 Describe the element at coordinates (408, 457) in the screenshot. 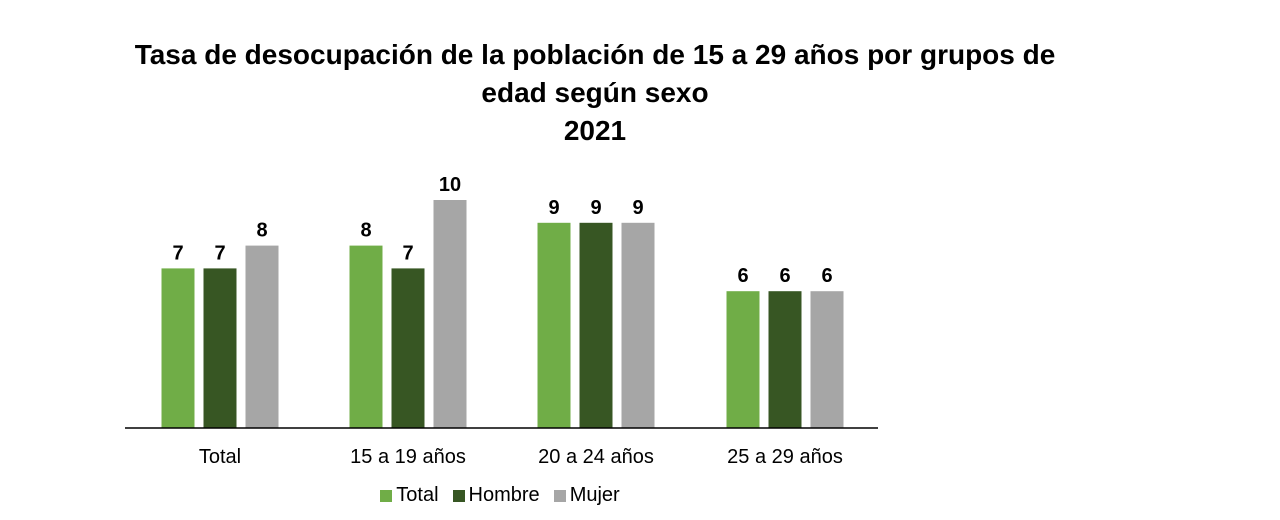

I see `category-label-15-a-19-anos: 15 a 19 años` at that location.